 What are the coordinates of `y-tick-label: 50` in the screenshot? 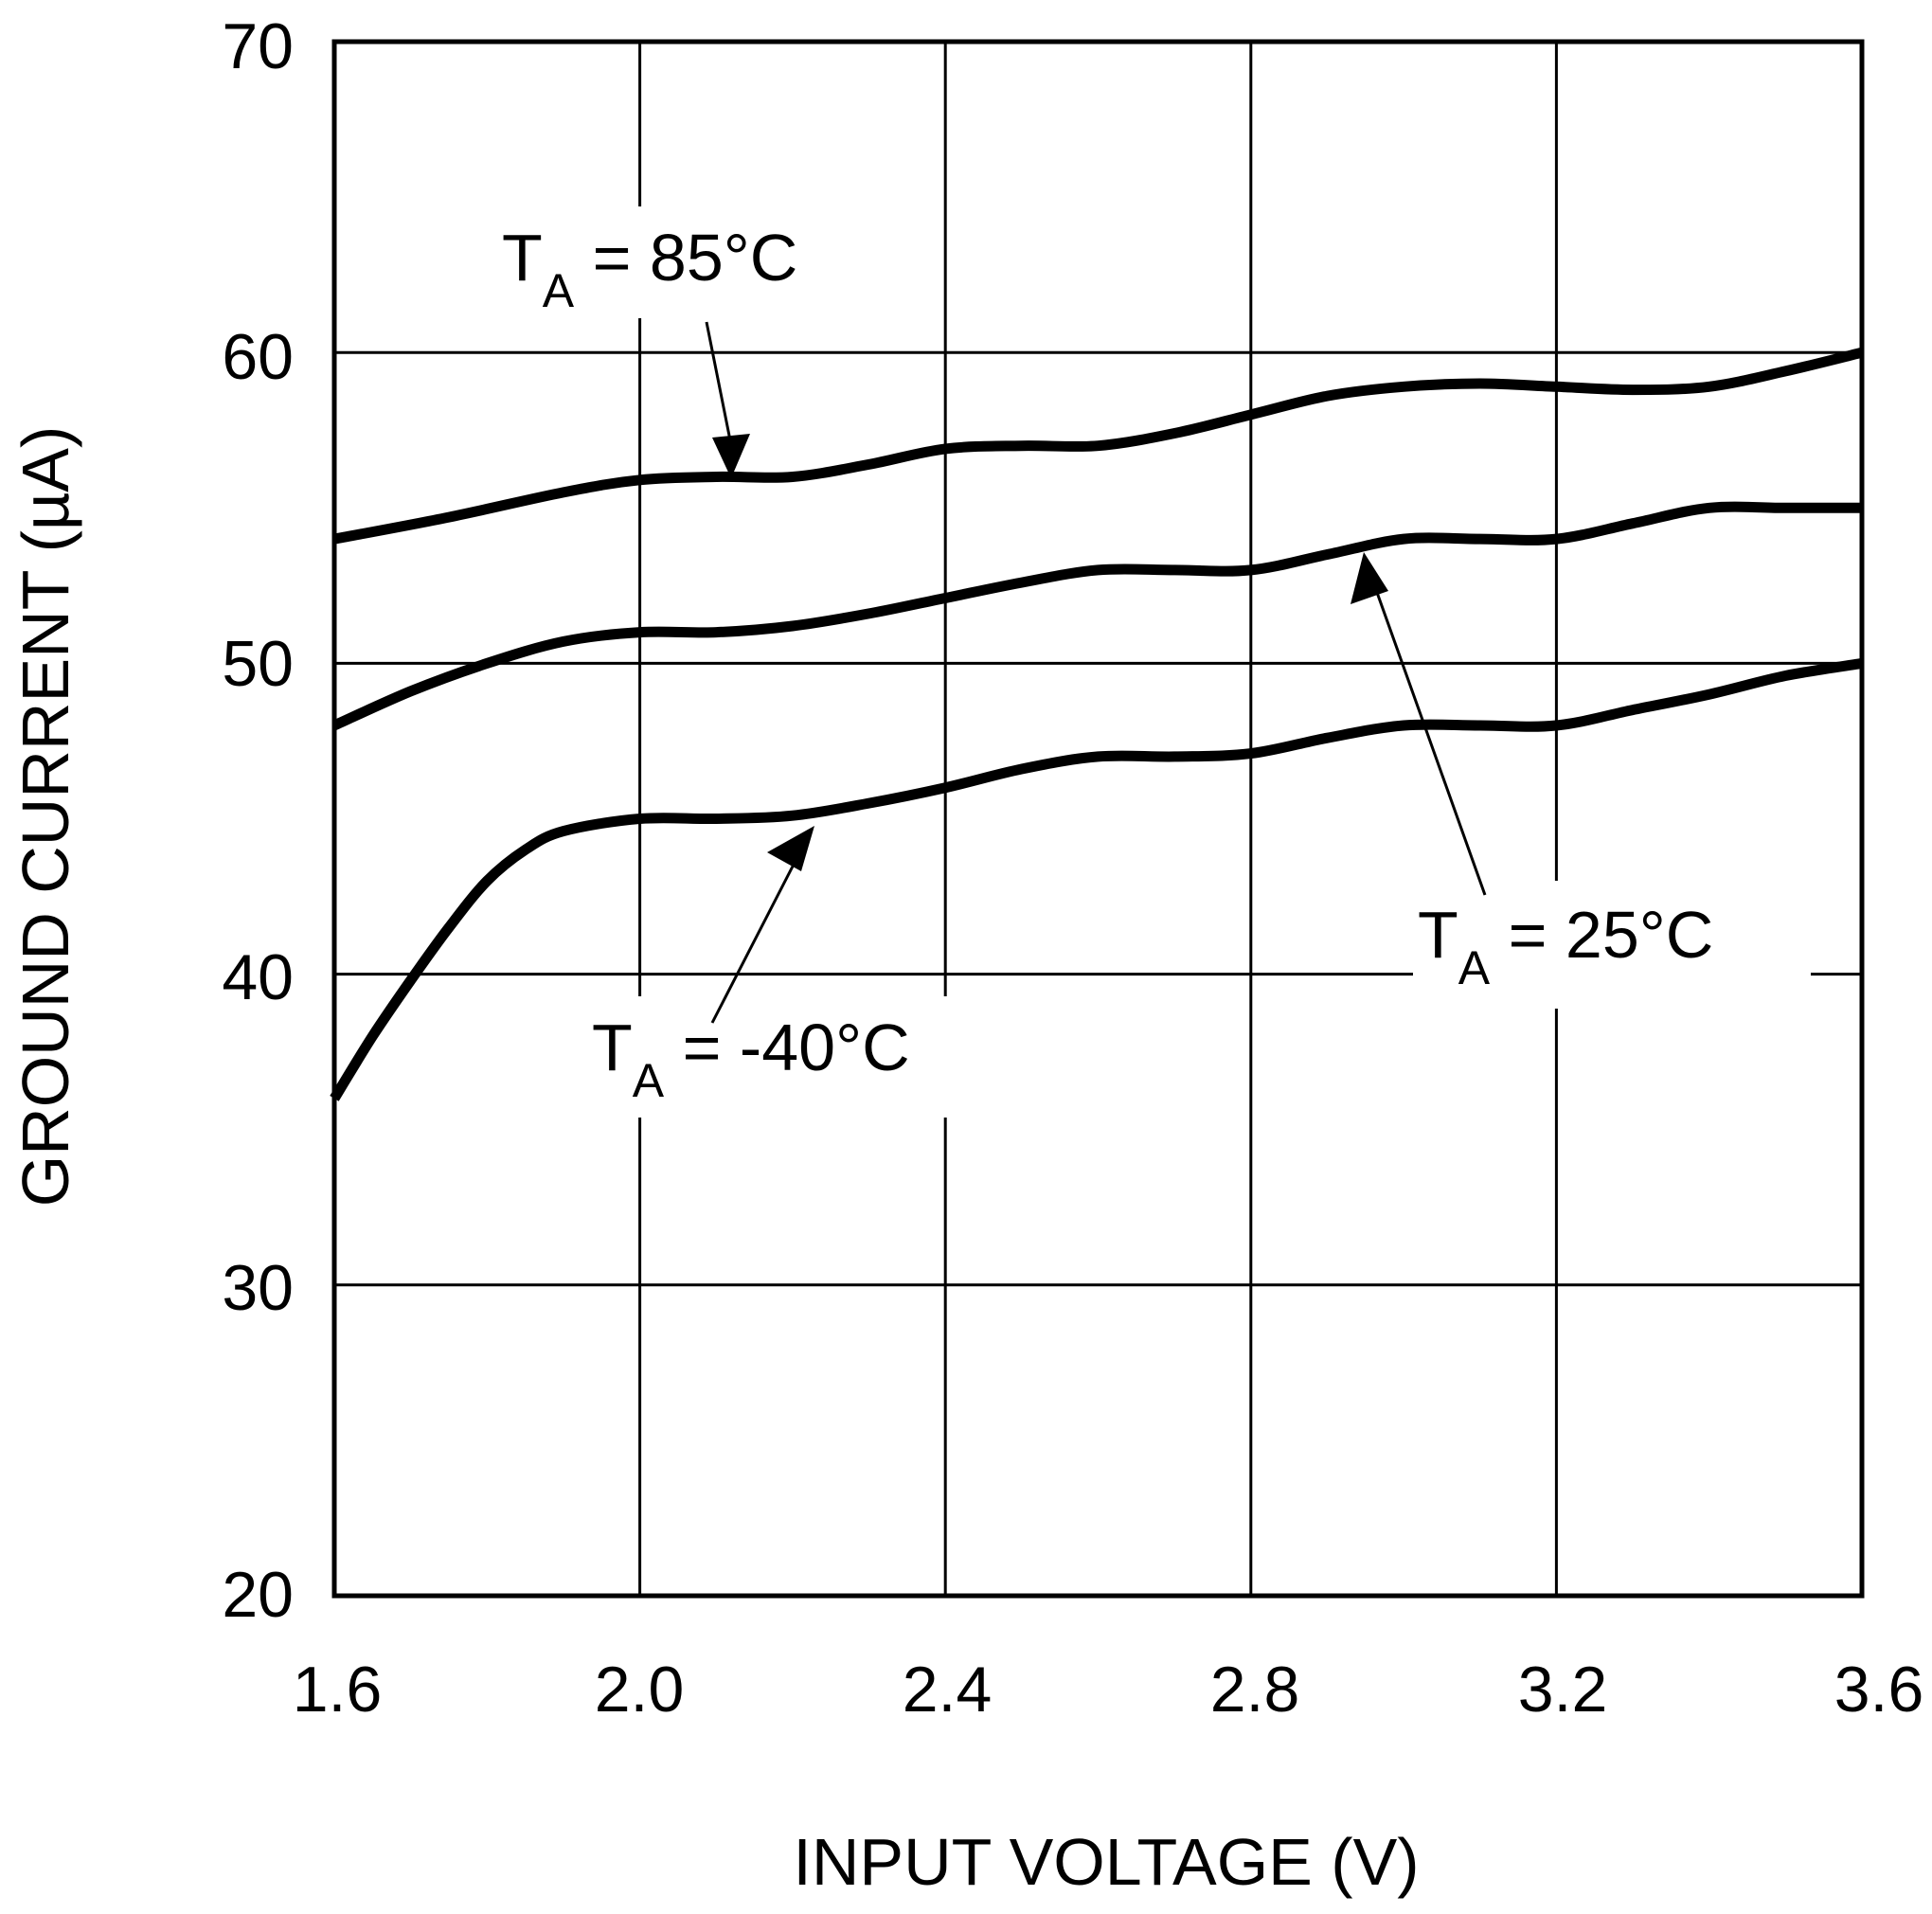 It's located at (258, 664).